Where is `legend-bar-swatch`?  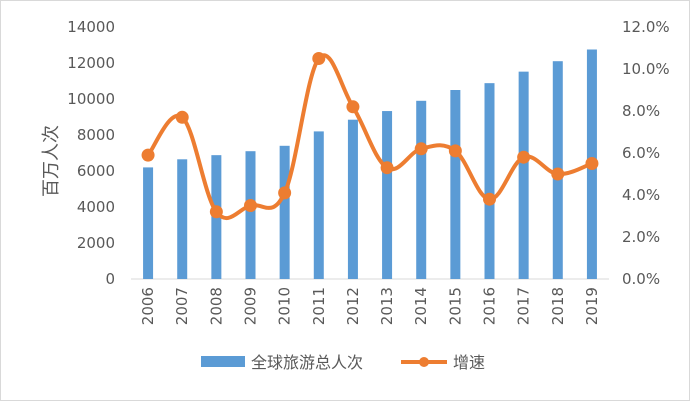 legend-bar-swatch is located at coordinates (223, 361).